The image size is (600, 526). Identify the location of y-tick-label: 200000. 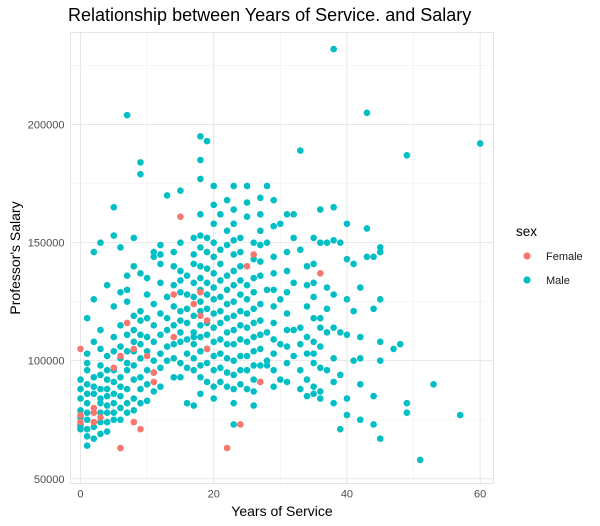
(46, 126).